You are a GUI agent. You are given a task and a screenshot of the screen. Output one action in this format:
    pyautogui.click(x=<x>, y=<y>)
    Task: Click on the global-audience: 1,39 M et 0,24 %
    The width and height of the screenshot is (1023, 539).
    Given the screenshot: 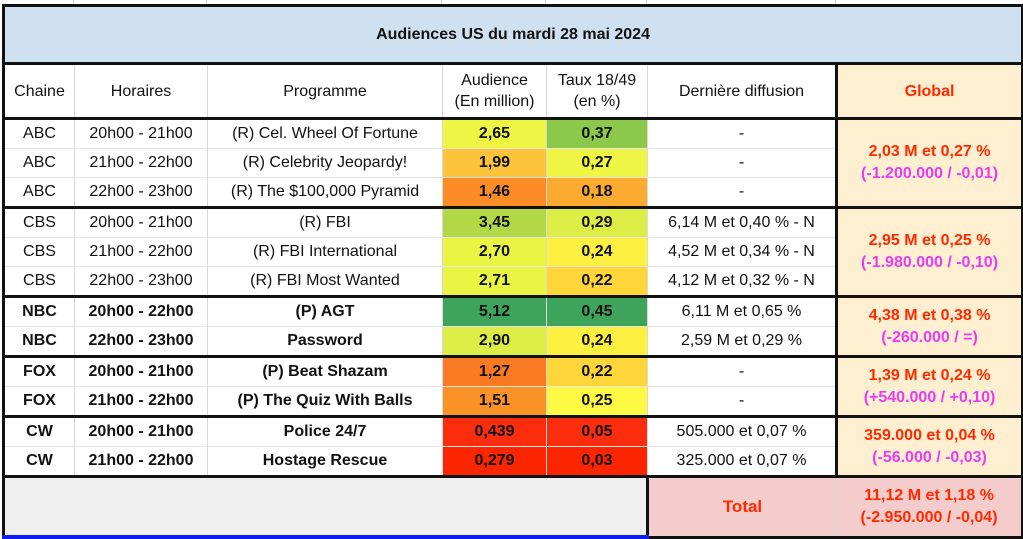 What is the action you would take?
    pyautogui.click(x=929, y=375)
    